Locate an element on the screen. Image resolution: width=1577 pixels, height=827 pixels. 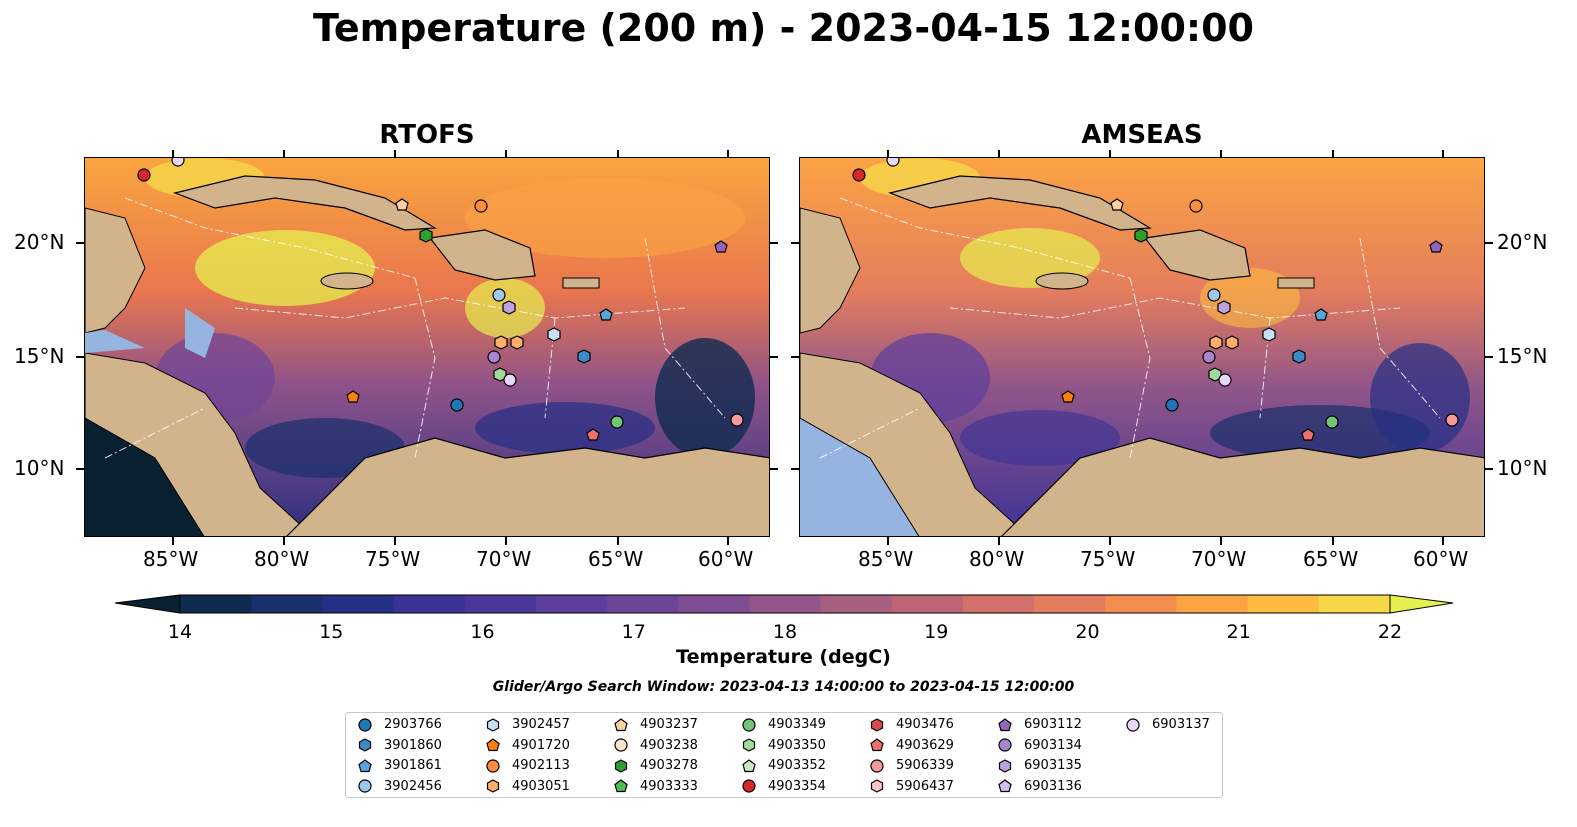
legend-label: 6903112 is located at coordinates (1053, 724).